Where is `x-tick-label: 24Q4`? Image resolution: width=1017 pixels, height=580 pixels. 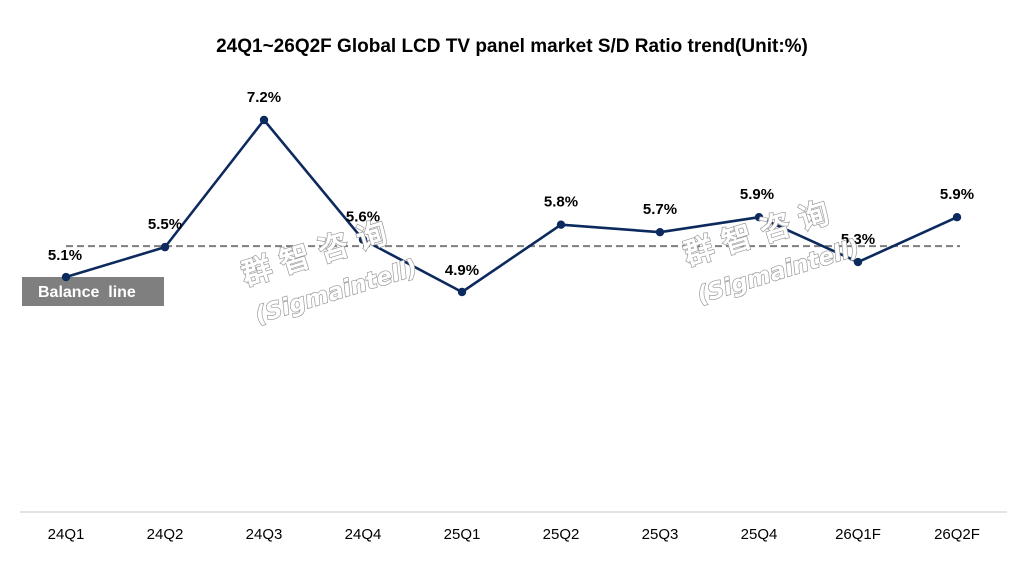 x-tick-label: 24Q4 is located at coordinates (363, 534).